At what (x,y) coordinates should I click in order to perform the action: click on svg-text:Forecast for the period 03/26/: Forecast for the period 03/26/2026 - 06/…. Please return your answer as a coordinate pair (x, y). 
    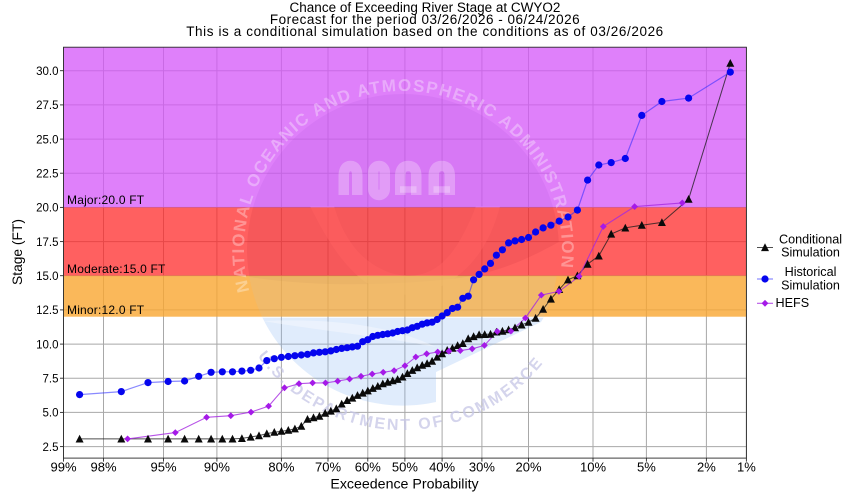
    Looking at the image, I should click on (425, 19).